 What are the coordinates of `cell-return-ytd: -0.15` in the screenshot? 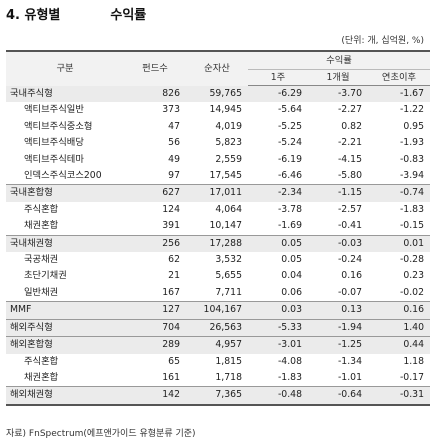 It's located at (412, 226).